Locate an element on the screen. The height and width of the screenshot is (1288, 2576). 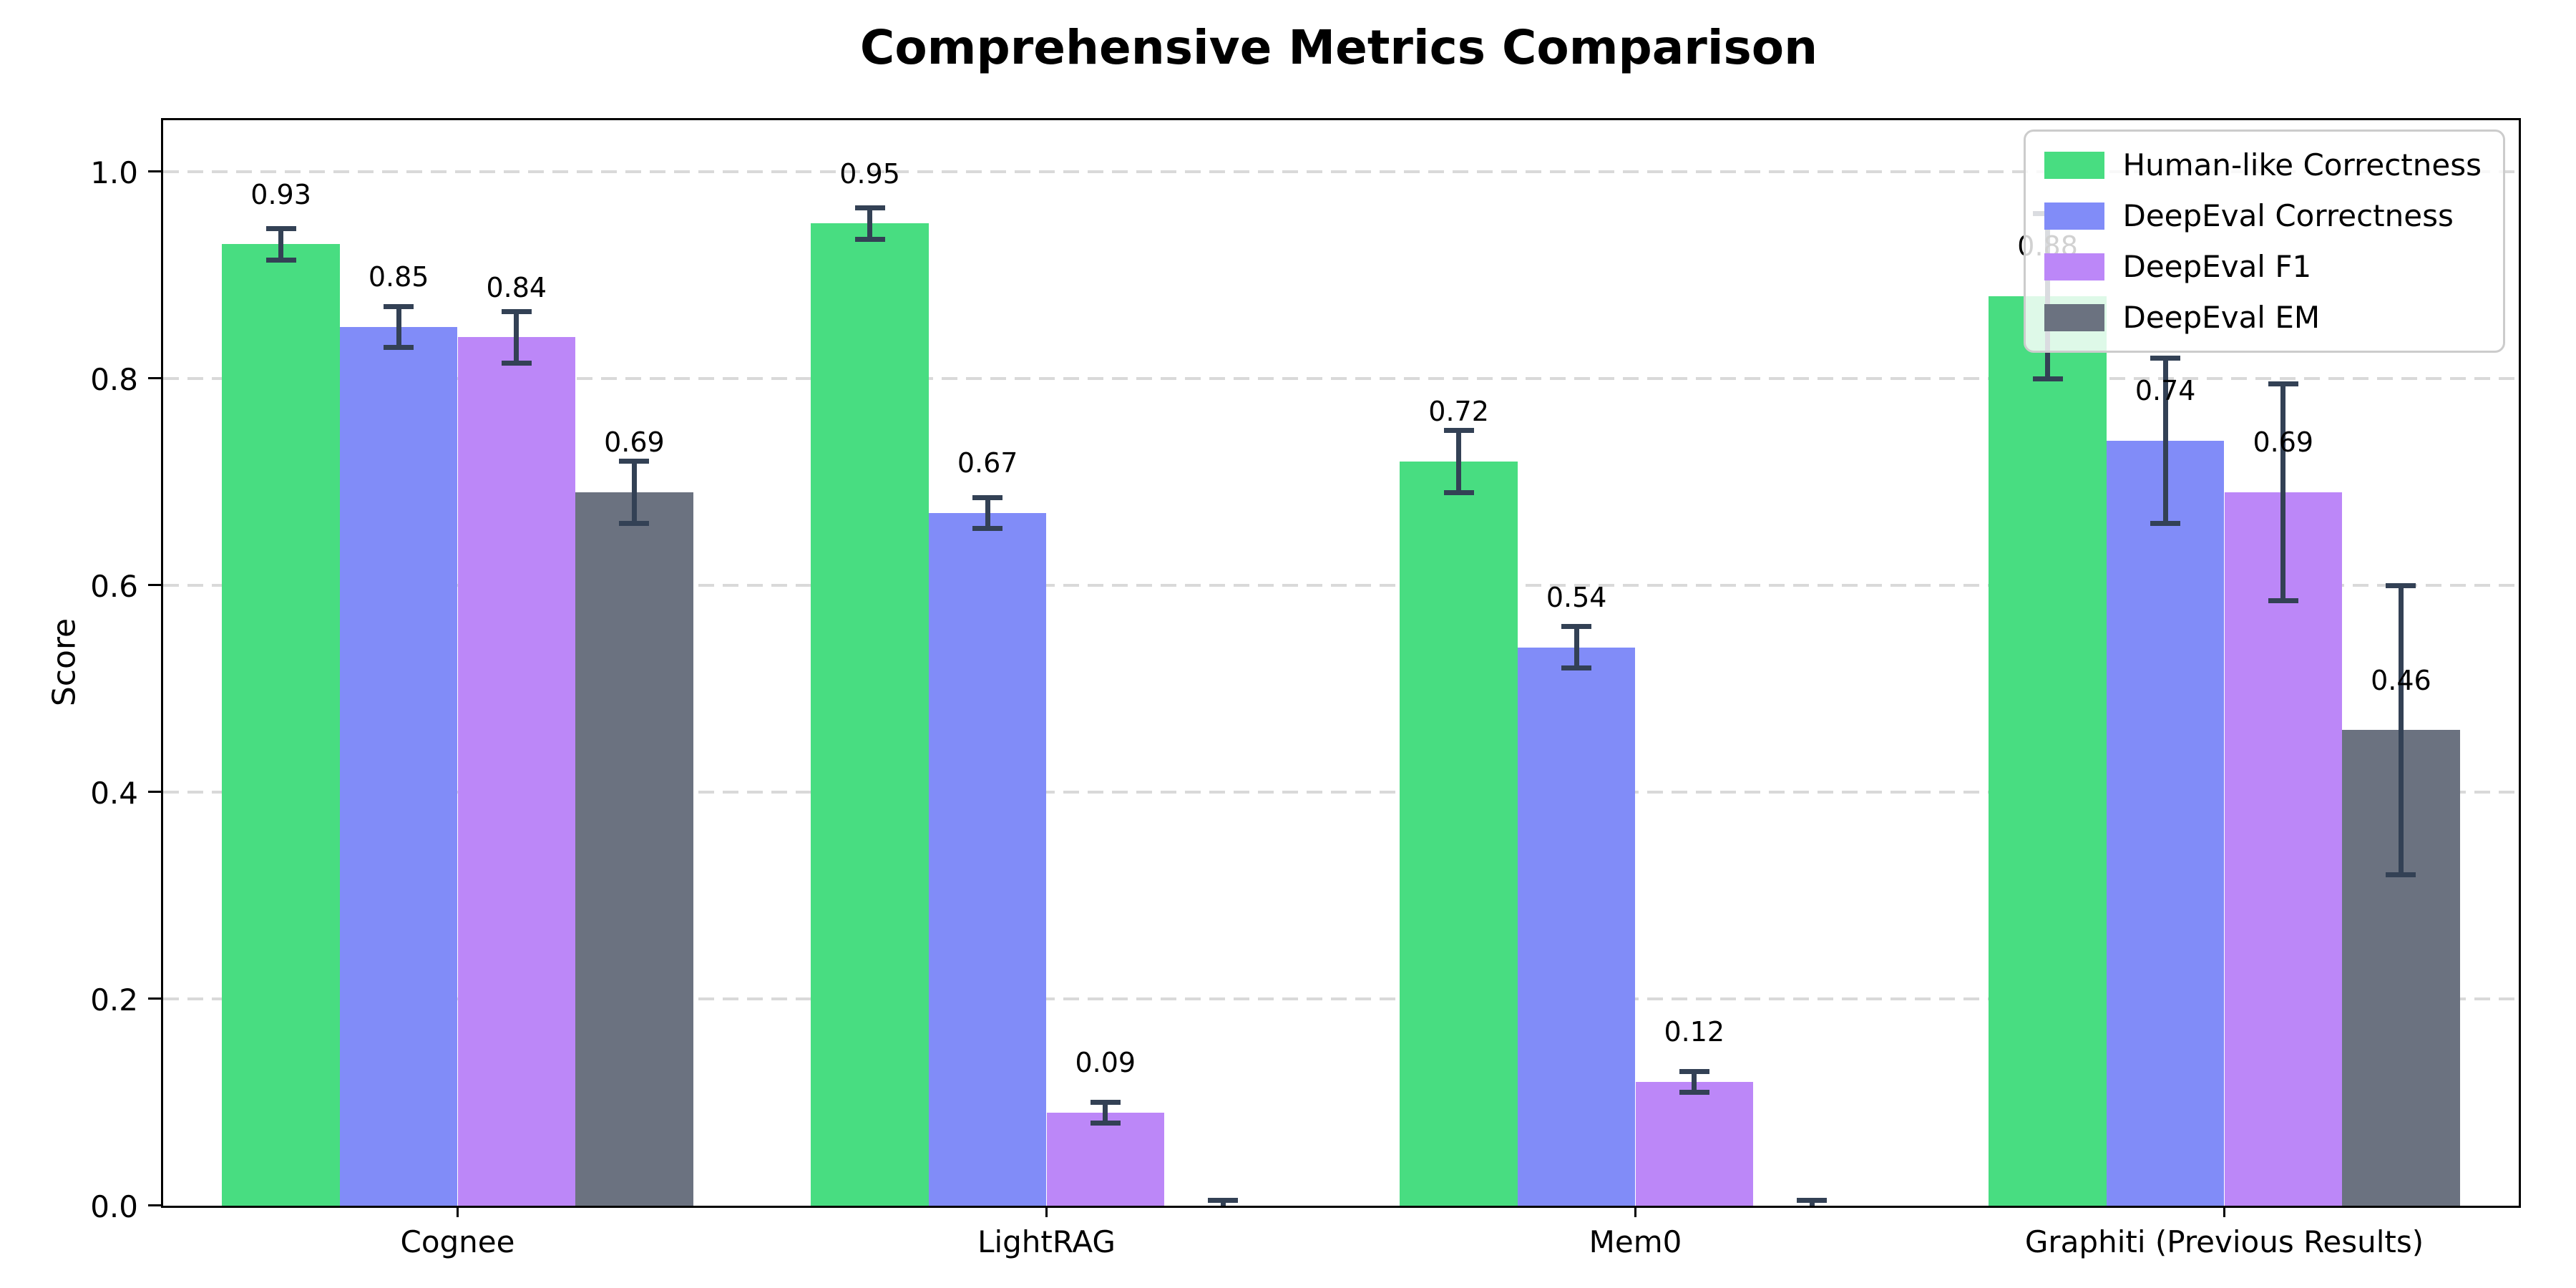
bar-value-label: 0.12 is located at coordinates (1694, 1031).